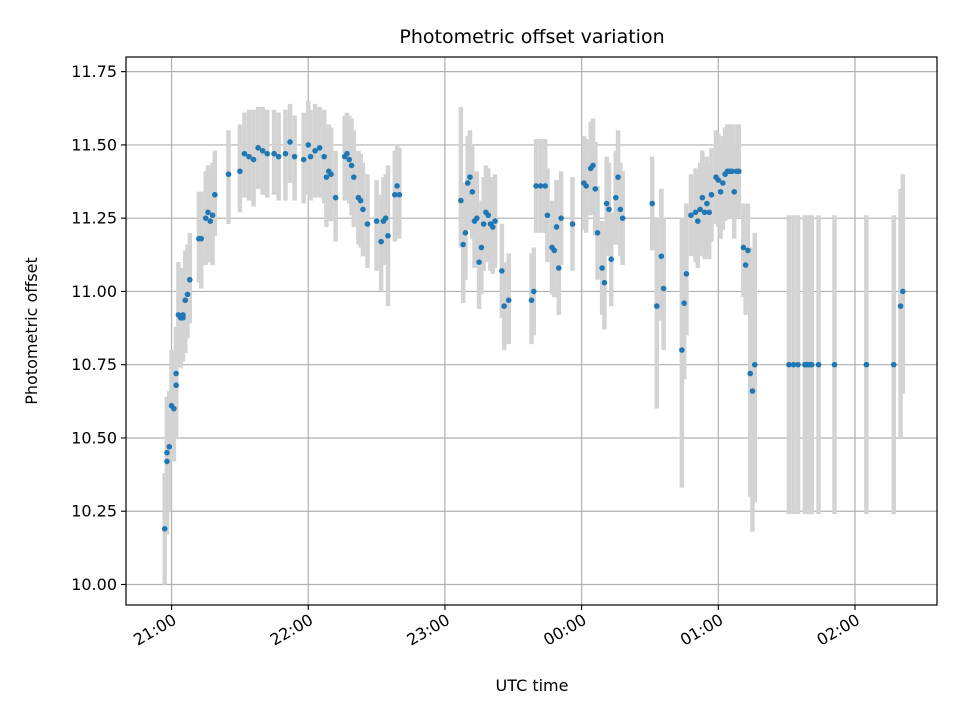 The width and height of the screenshot is (960, 720). Describe the element at coordinates (532, 685) in the screenshot. I see `x-axis-label: UTC time` at that location.